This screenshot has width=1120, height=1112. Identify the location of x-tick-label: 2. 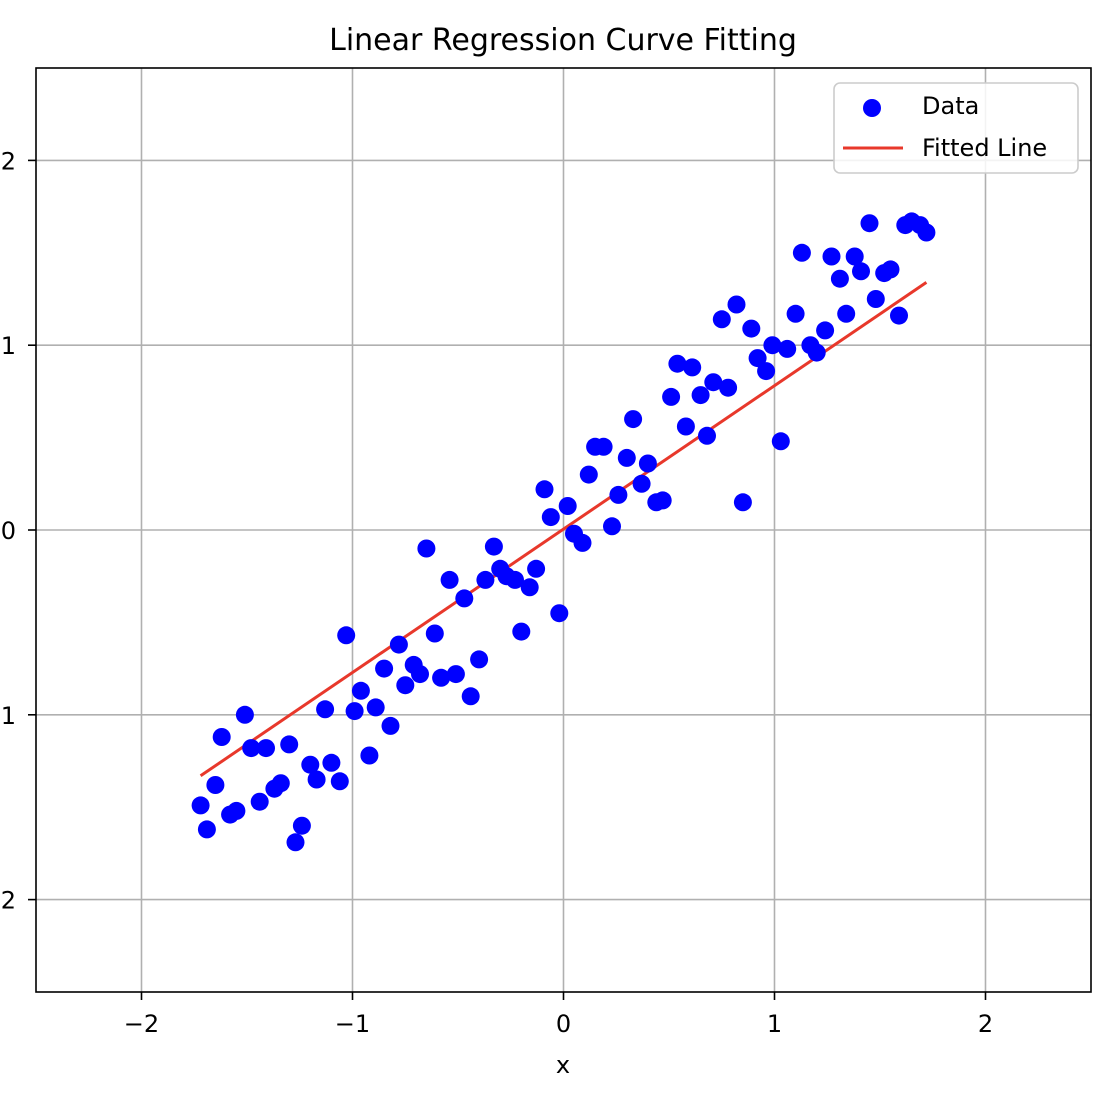
(985, 1024).